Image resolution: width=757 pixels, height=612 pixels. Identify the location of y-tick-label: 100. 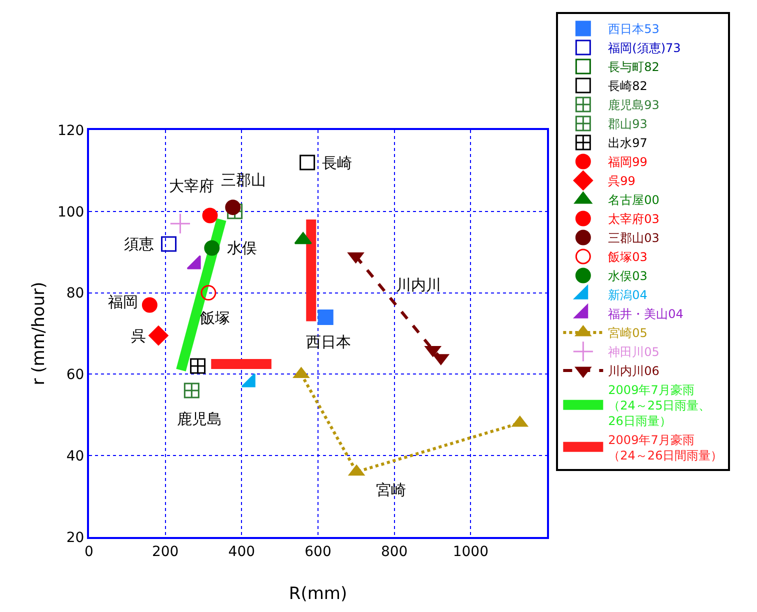
(70, 212).